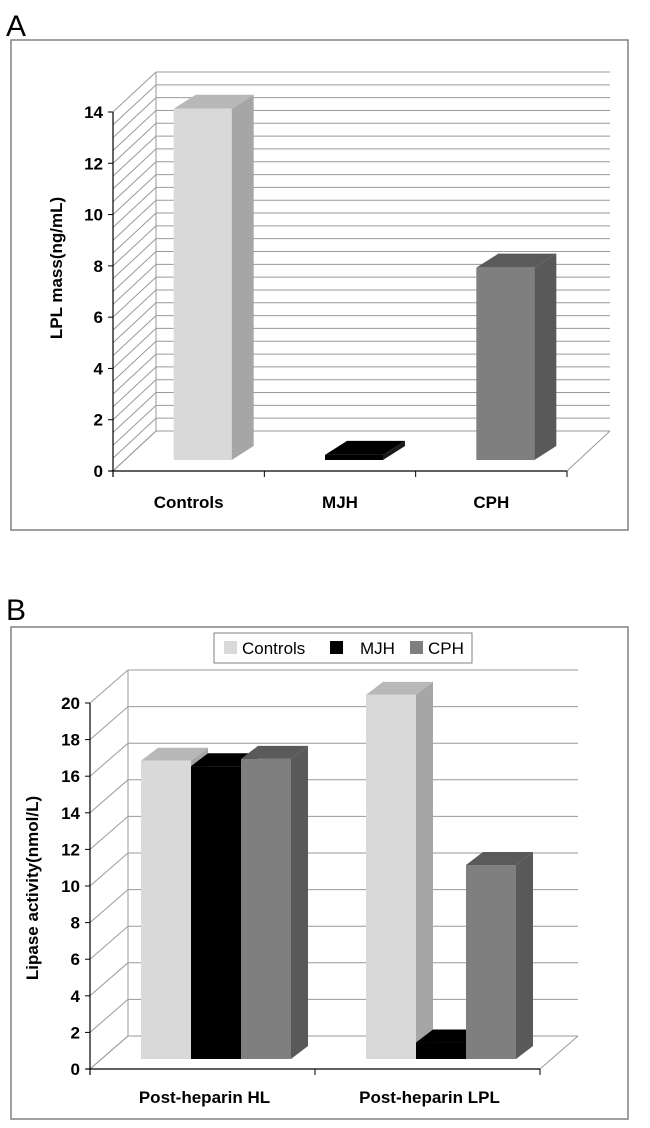 The height and width of the screenshot is (1128, 650). What do you see at coordinates (99, 368) in the screenshot?
I see `panel-a-y-tick-label: 4` at bounding box center [99, 368].